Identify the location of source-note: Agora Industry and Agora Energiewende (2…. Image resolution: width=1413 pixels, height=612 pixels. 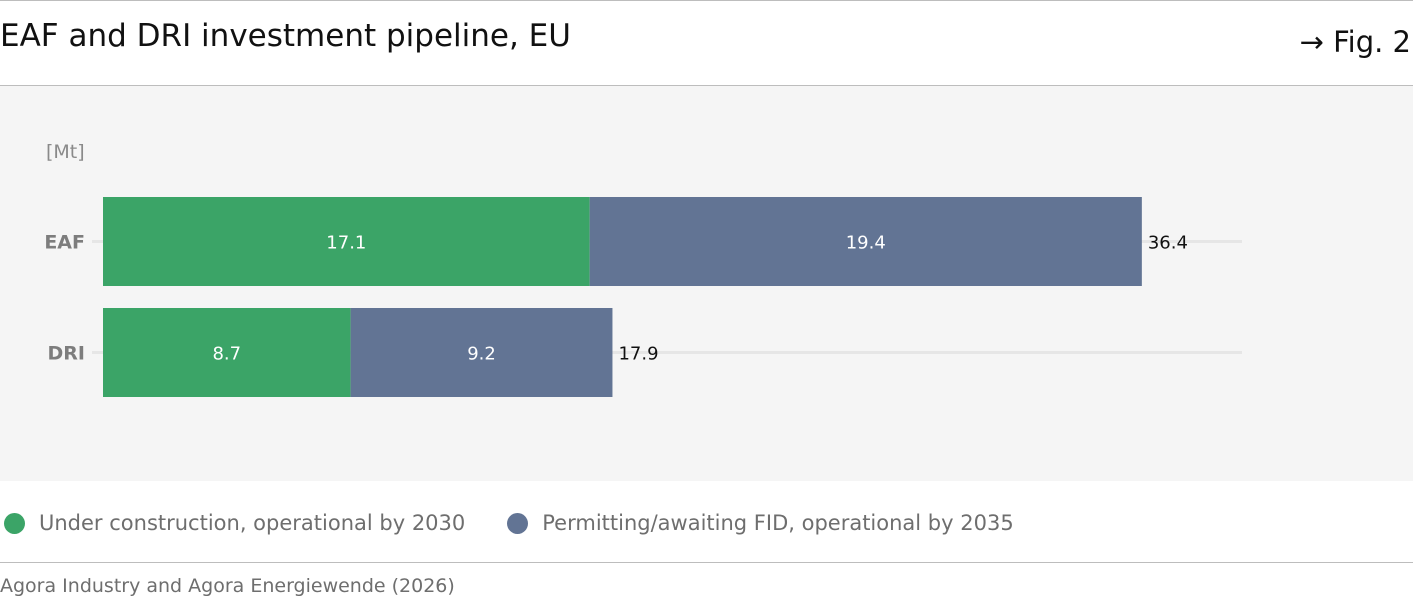
(227, 586).